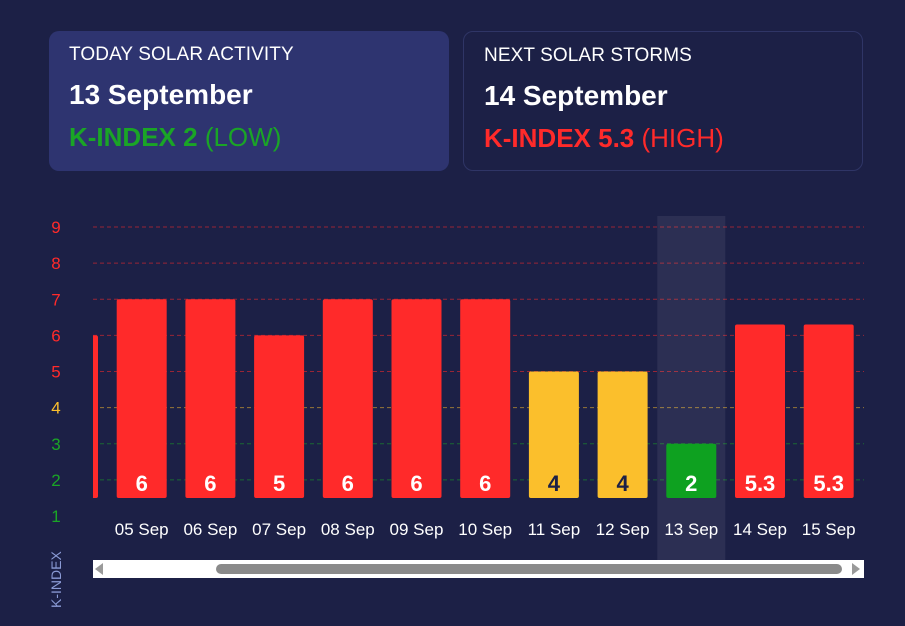 This screenshot has width=905, height=626. I want to click on y-tick-label-8: 8, so click(55, 263).